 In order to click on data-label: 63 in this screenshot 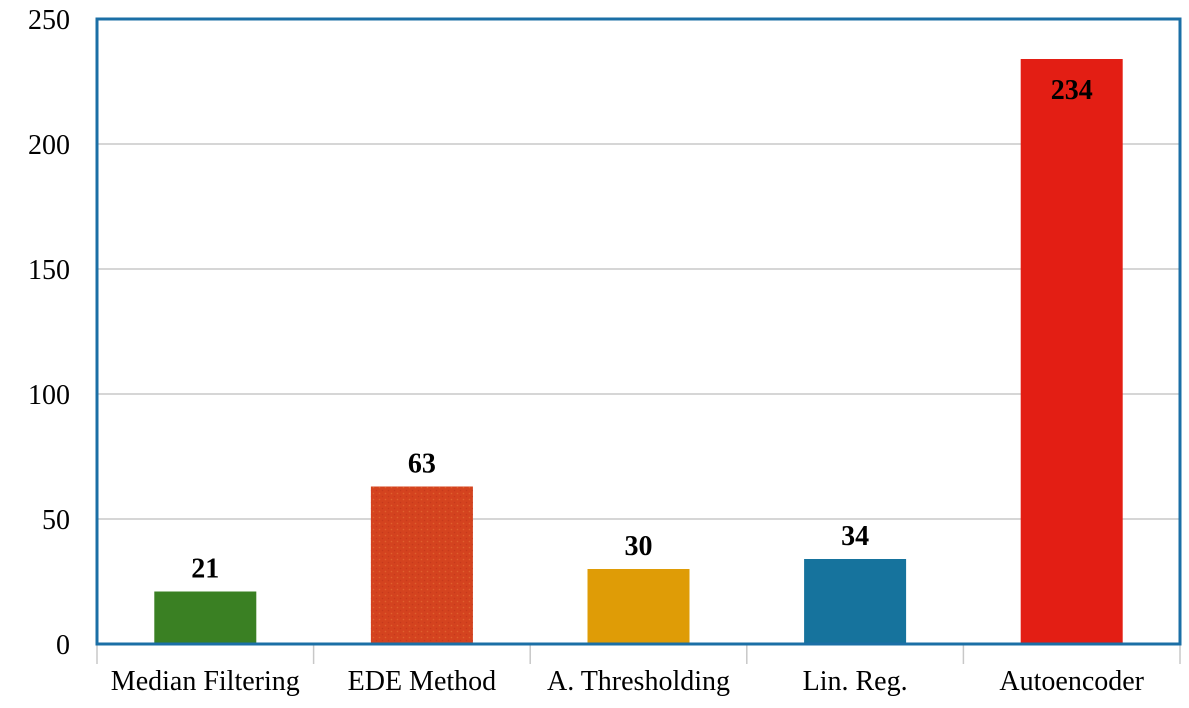, I will do `click(422, 464)`.